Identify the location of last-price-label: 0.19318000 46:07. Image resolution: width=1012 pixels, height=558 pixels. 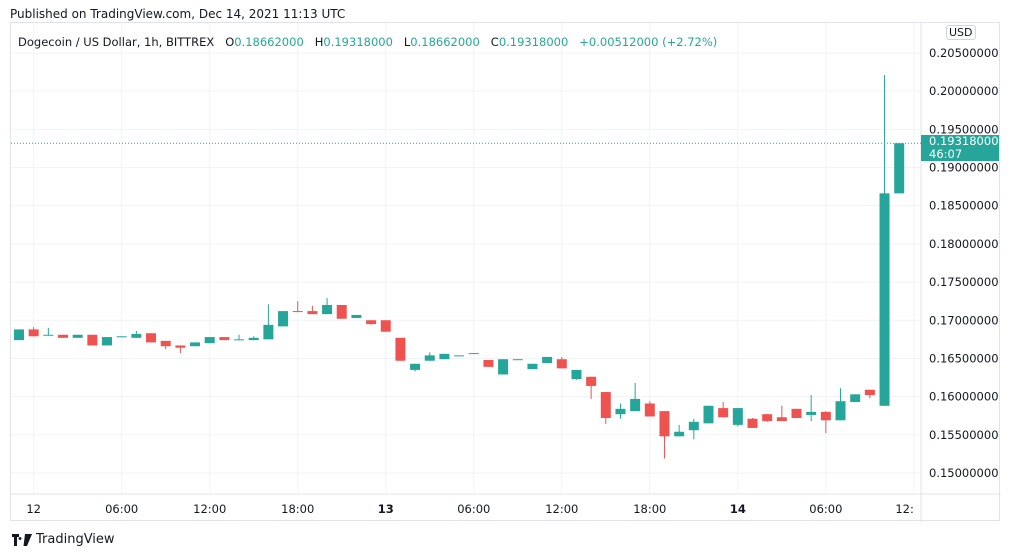
(960, 148).